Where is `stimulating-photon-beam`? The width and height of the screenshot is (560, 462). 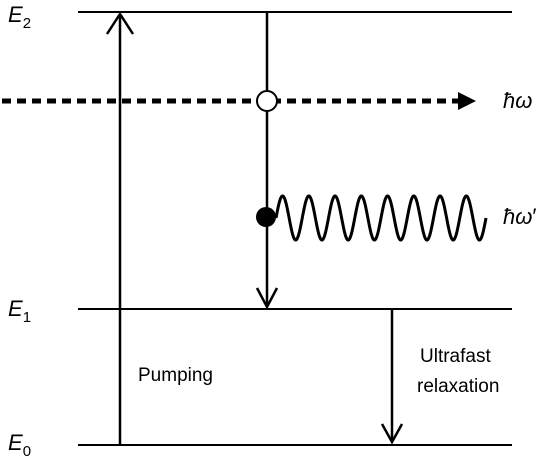
stimulating-photon-beam is located at coordinates (239, 101).